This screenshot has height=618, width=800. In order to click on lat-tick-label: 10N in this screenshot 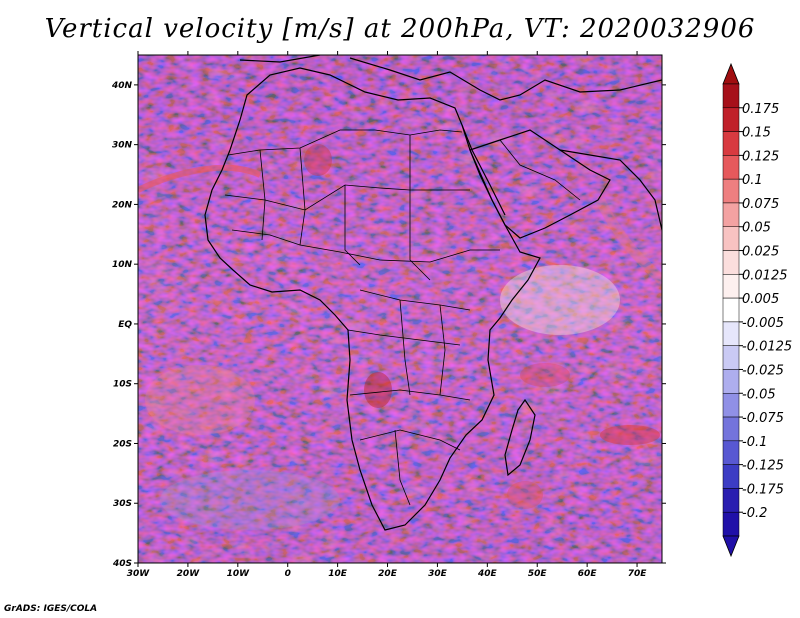, I will do `click(122, 265)`.